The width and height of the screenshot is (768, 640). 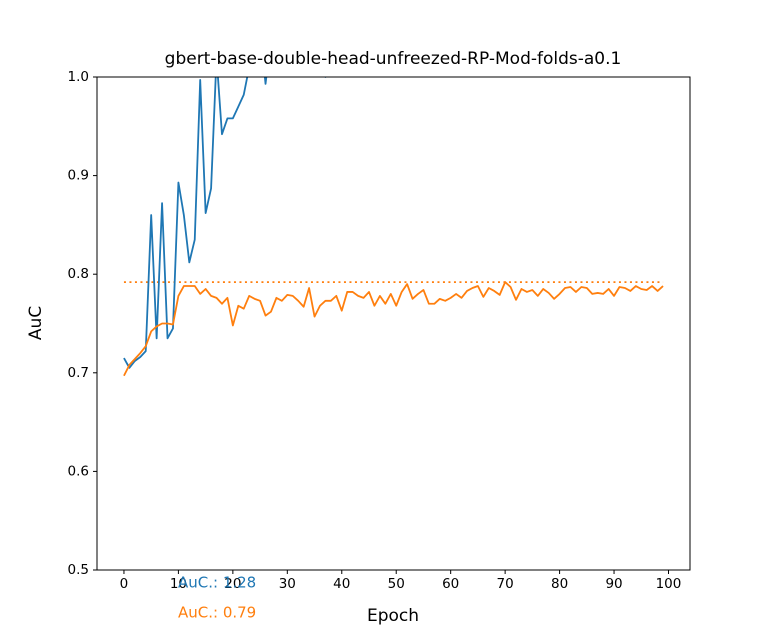 I want to click on y-tick-label: 0.7, so click(x=78, y=373).